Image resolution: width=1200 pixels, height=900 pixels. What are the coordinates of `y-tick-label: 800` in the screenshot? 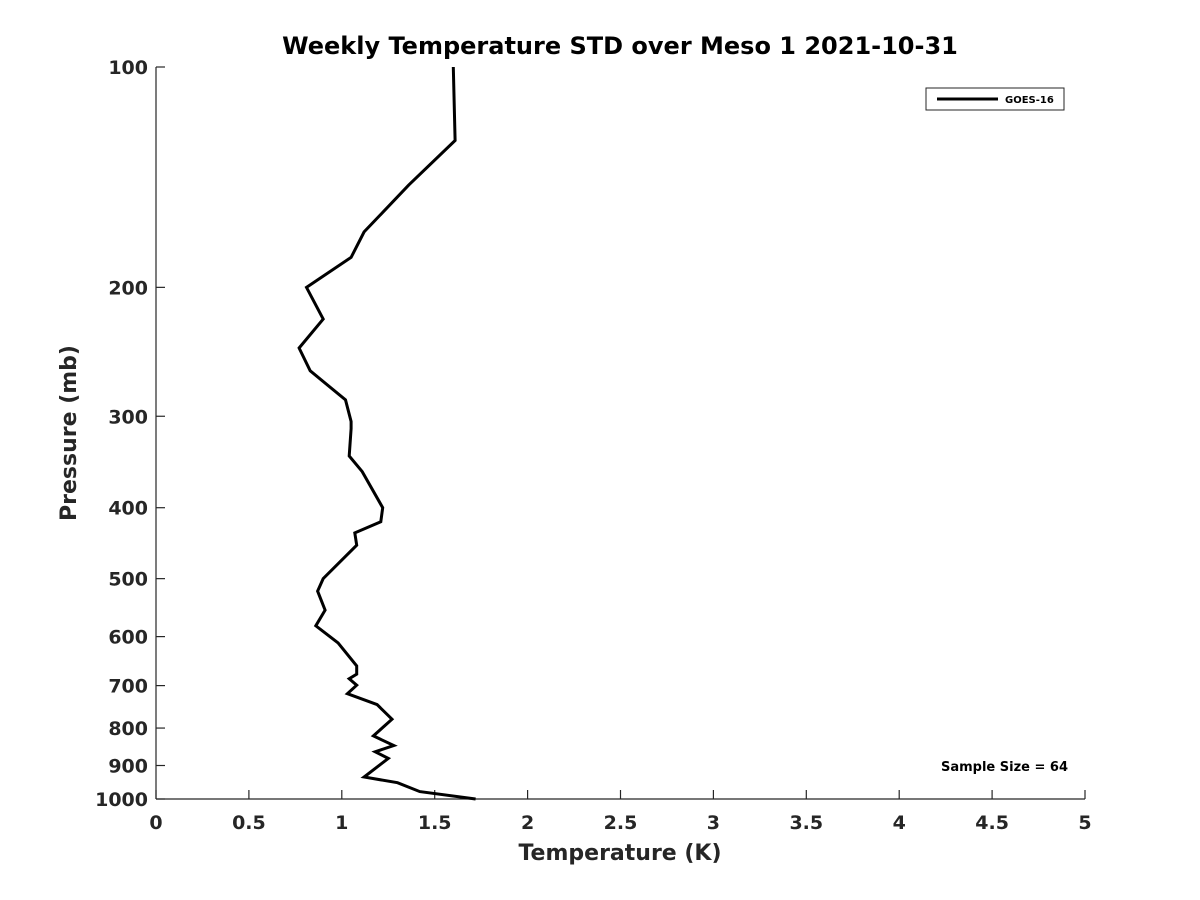 It's located at (128, 729).